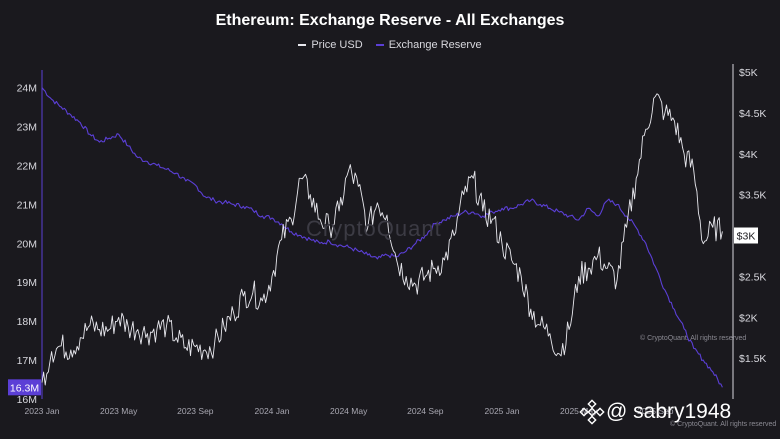  I want to click on y-right-tick-label: $3.5K, so click(752, 196).